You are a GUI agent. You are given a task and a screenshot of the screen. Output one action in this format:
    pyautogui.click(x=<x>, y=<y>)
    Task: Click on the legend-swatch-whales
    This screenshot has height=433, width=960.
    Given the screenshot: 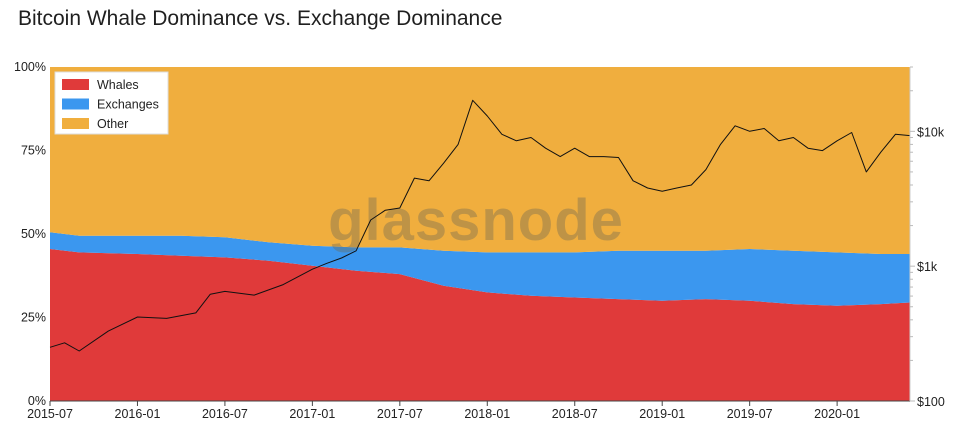 What is the action you would take?
    pyautogui.click(x=75, y=84)
    